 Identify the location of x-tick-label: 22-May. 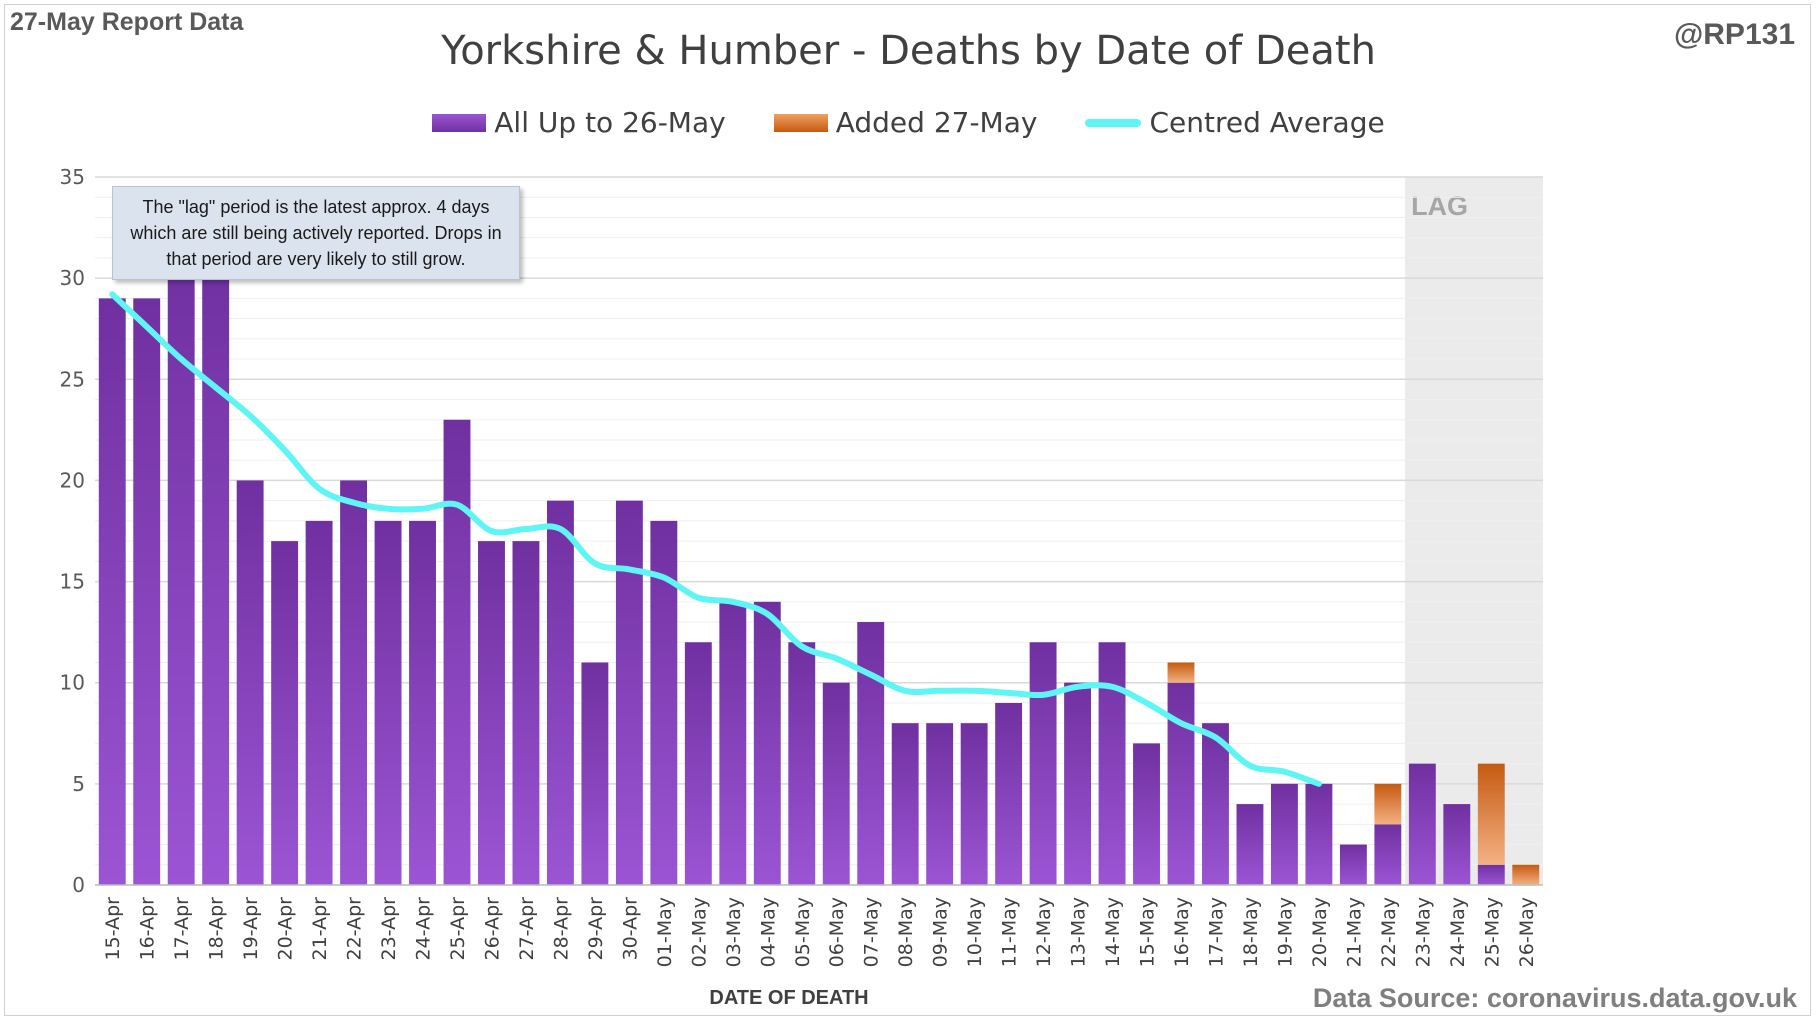
(1389, 932).